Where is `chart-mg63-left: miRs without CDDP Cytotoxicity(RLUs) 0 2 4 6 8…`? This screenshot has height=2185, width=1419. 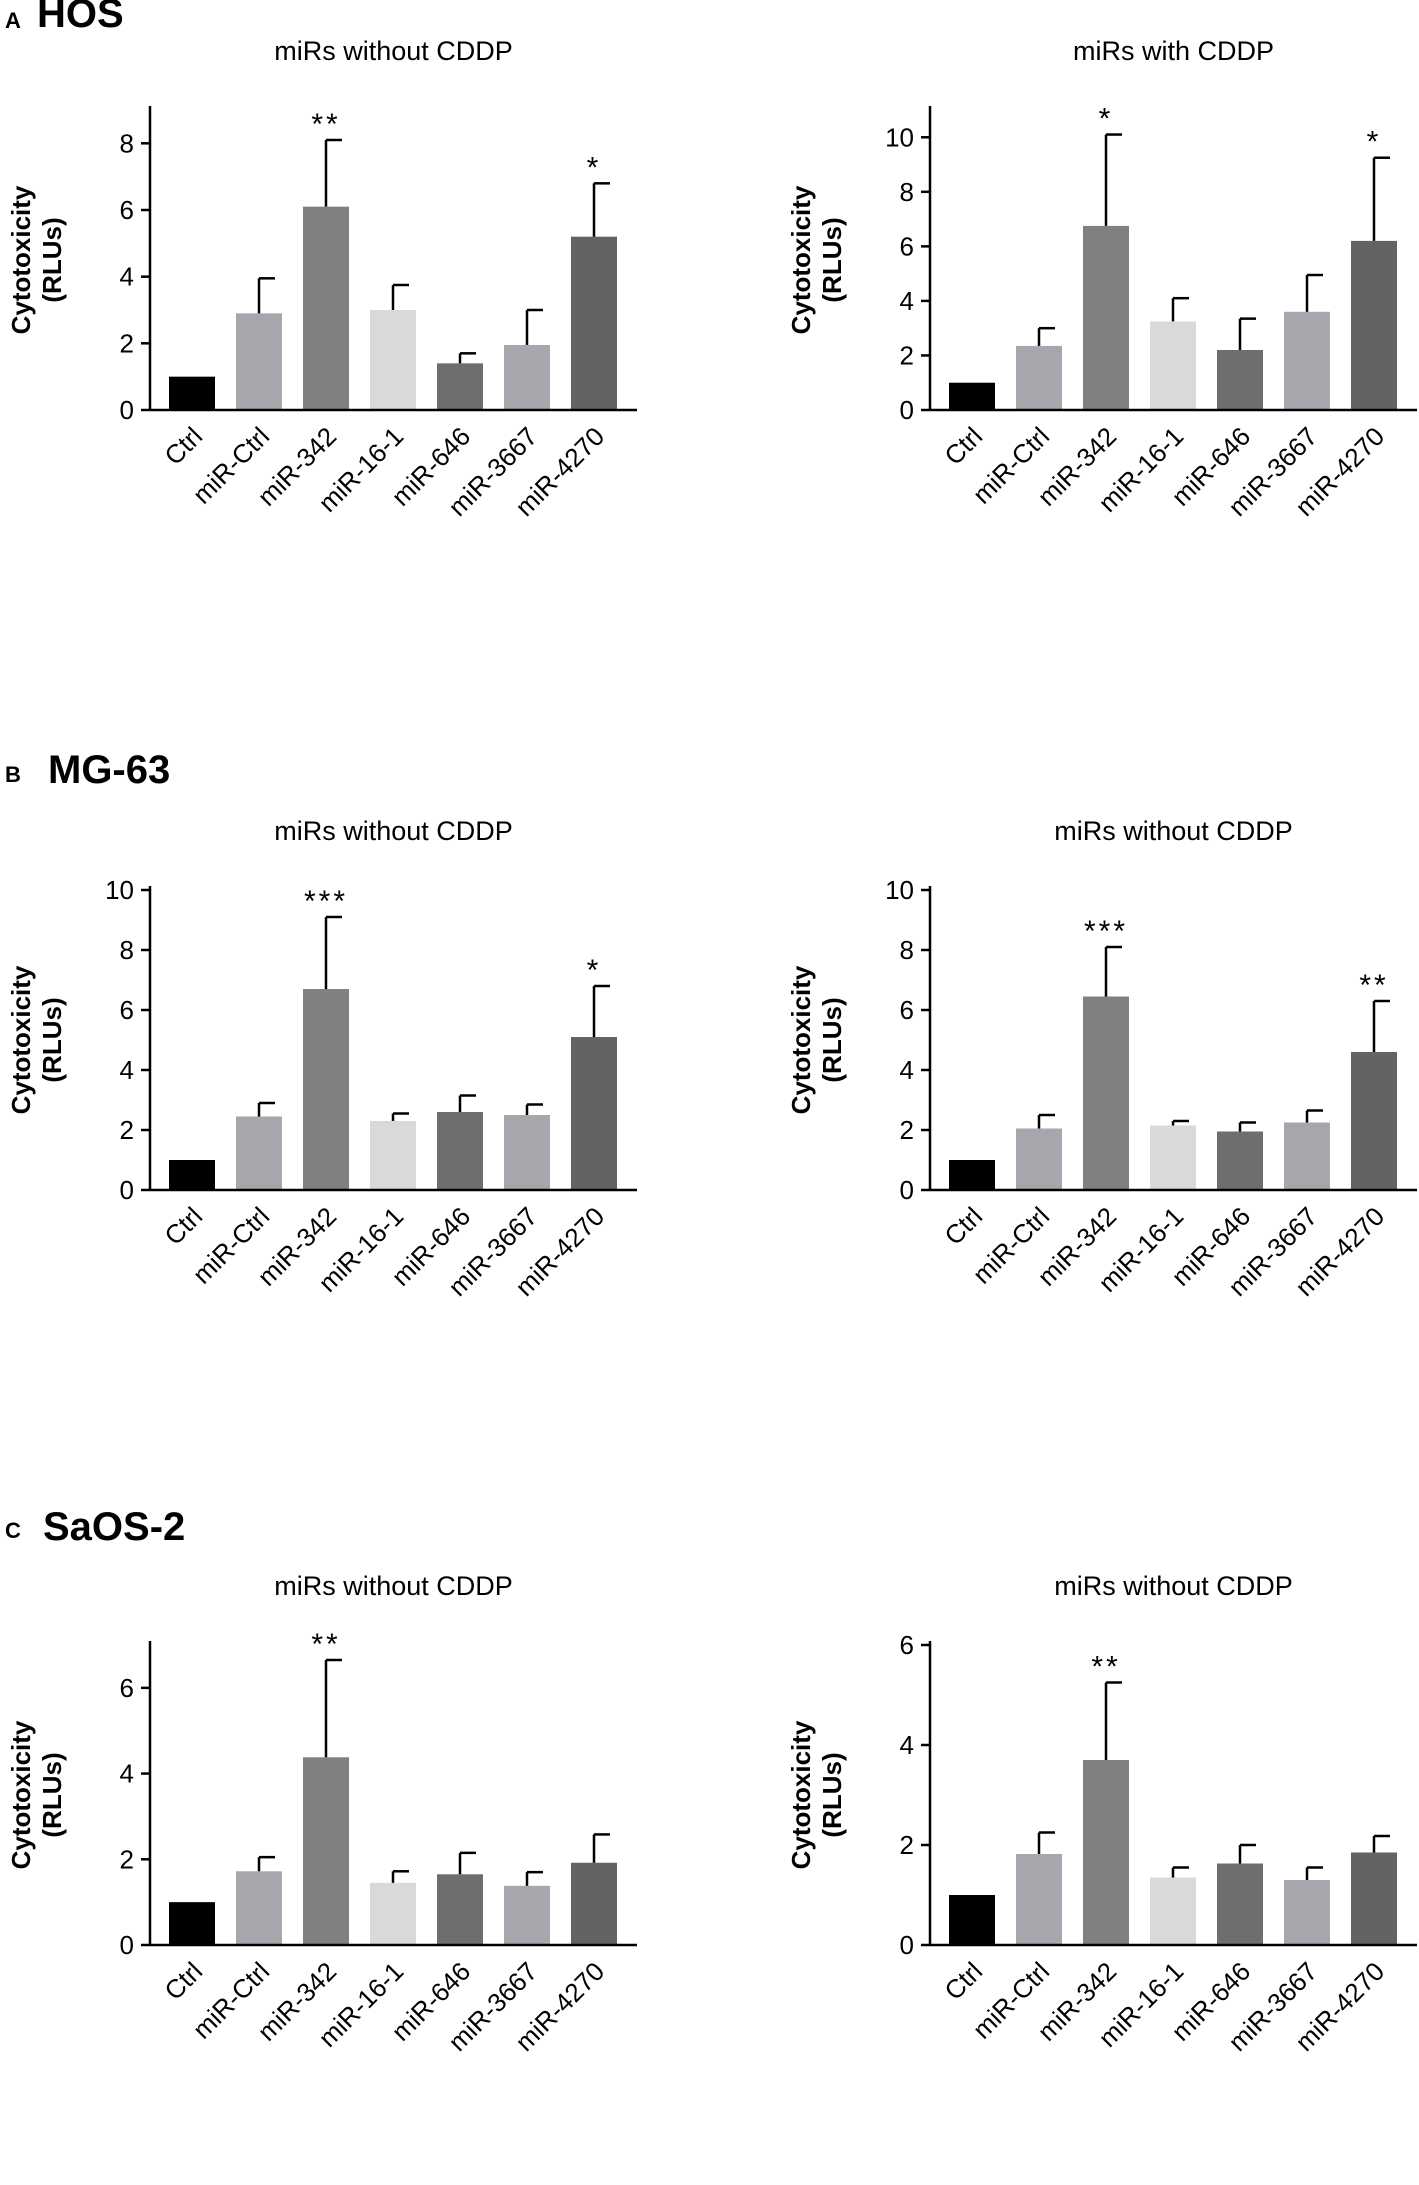
chart-mg63-left: miRs without CDDP Cytotoxicity(RLUs) 0 2 4 6 8… is located at coordinates (320, 1120).